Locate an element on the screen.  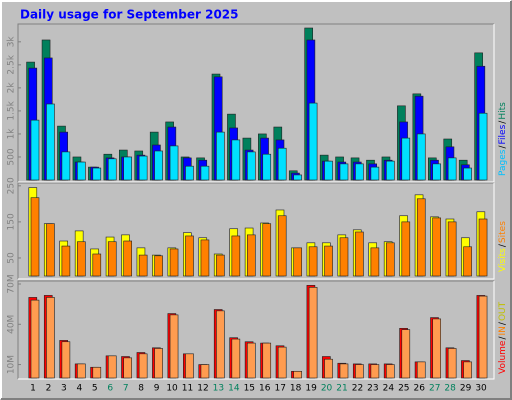
x-tick-label: 7 is located at coordinates (126, 389).